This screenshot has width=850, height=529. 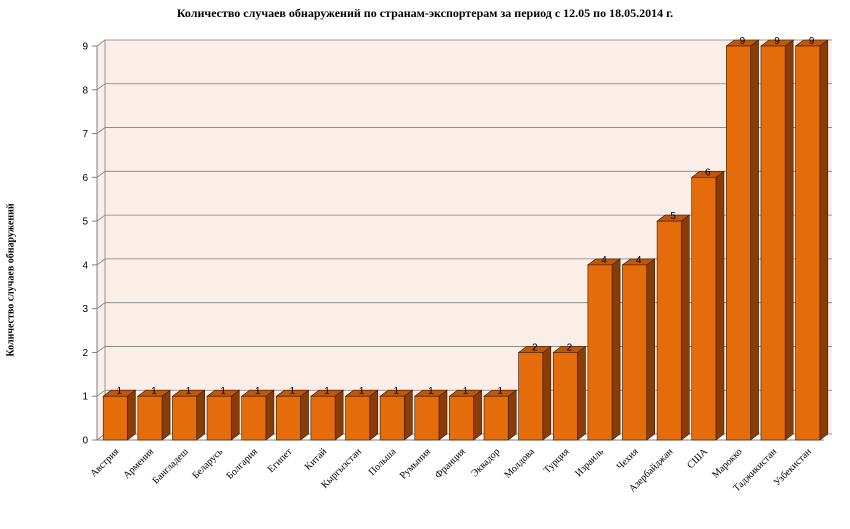 What do you see at coordinates (85, 309) in the screenshot?
I see `y-tick-label: 3` at bounding box center [85, 309].